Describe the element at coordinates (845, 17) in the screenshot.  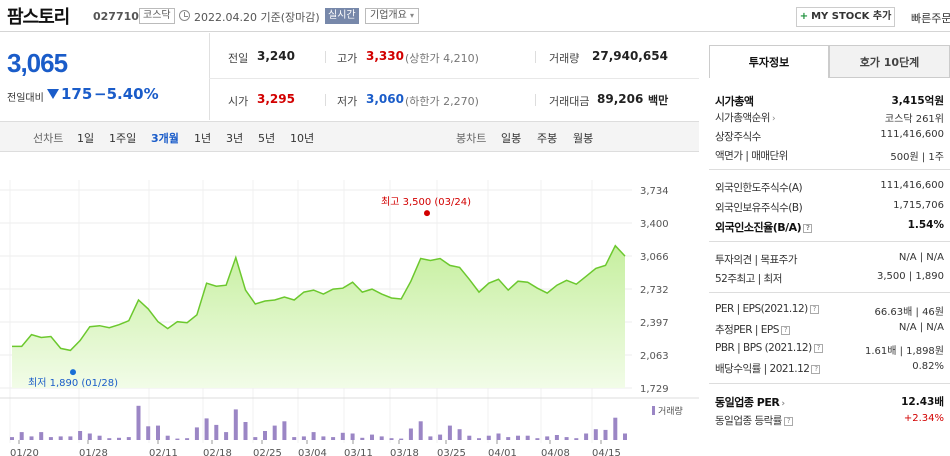
I see `add-my-stock-button: + MY STOCK 추가` at that location.